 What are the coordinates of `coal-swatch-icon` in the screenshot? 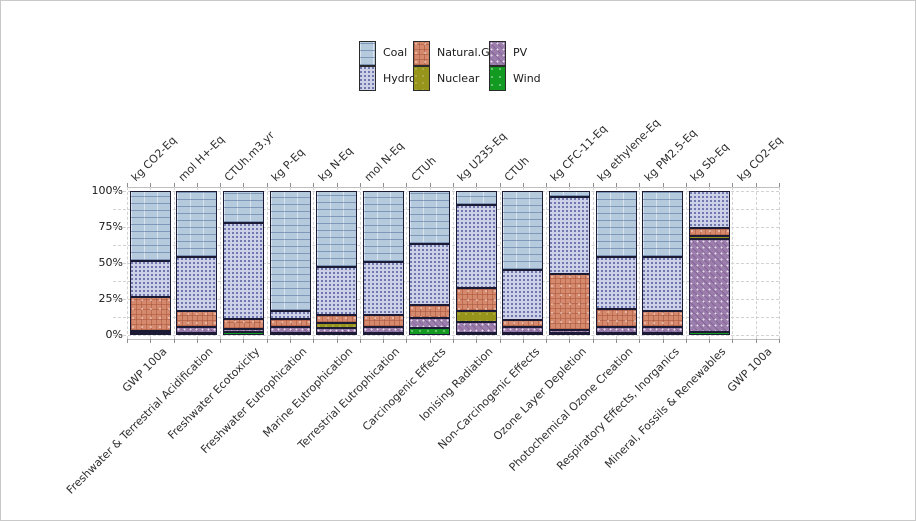 It's located at (367, 53).